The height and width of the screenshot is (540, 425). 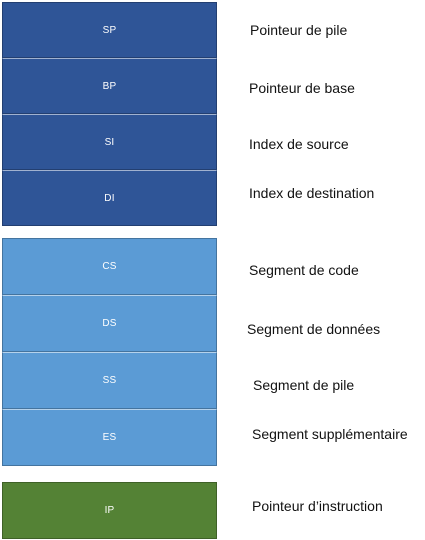 I want to click on instruction-register-group: IP, so click(x=109, y=510).